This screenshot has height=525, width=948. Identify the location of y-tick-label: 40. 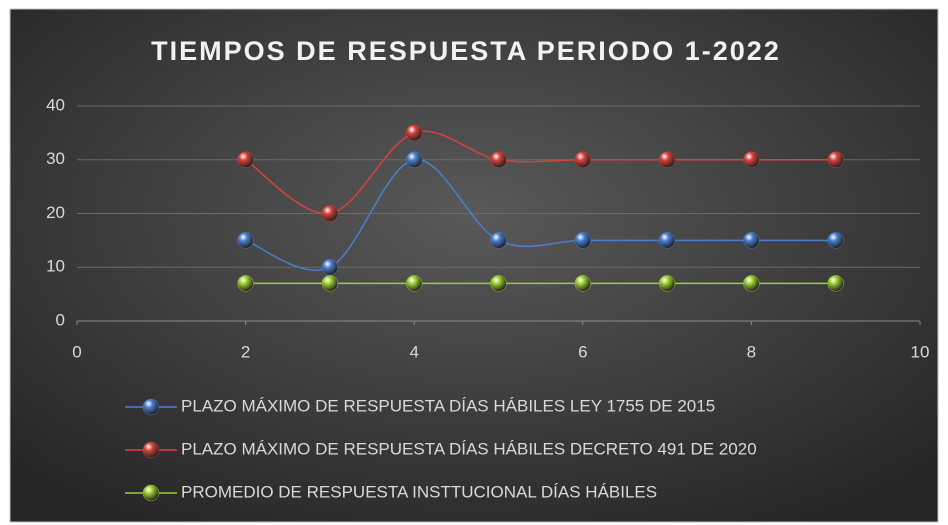
(55, 104).